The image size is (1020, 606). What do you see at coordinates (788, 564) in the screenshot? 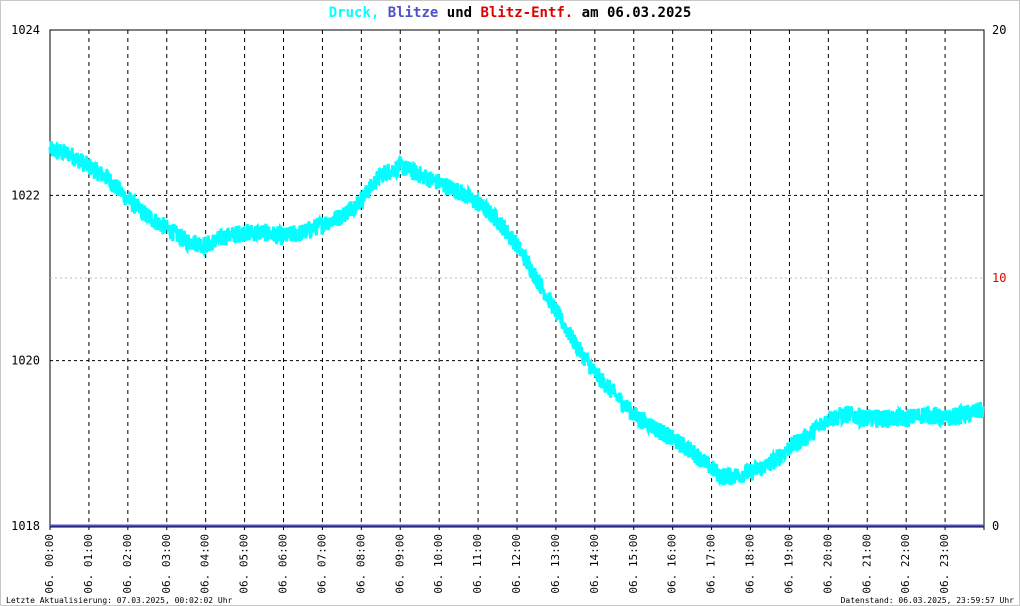
I see `x-tick-label: 06. 19:00` at bounding box center [788, 564].